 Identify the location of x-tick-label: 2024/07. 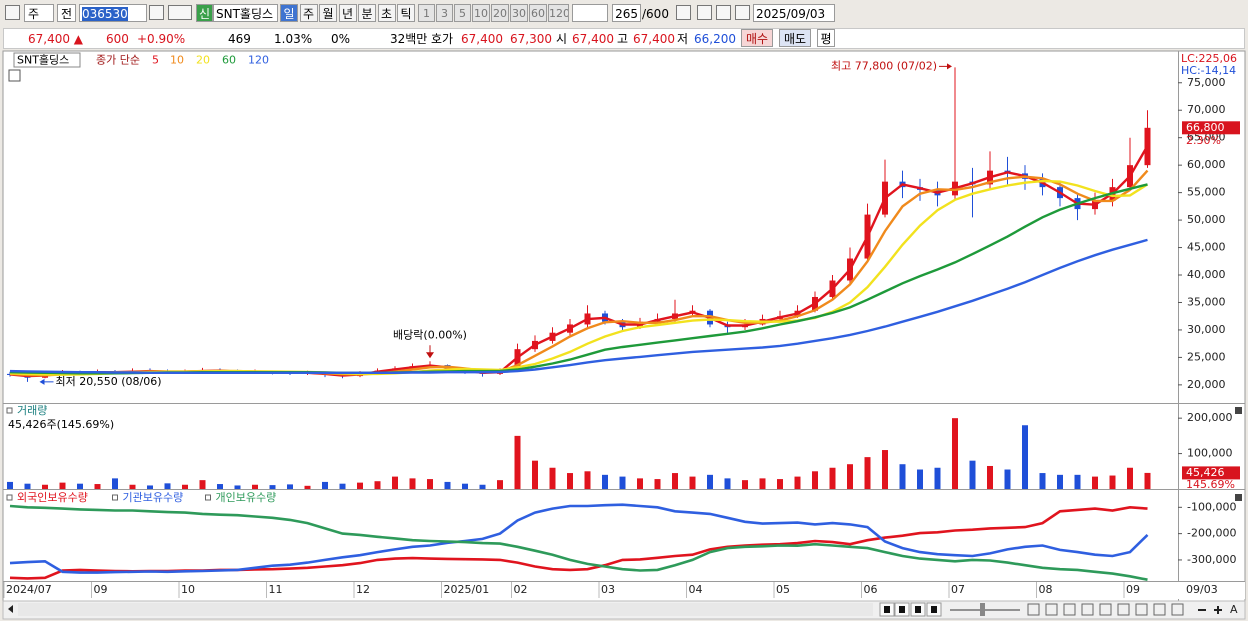
(29, 589).